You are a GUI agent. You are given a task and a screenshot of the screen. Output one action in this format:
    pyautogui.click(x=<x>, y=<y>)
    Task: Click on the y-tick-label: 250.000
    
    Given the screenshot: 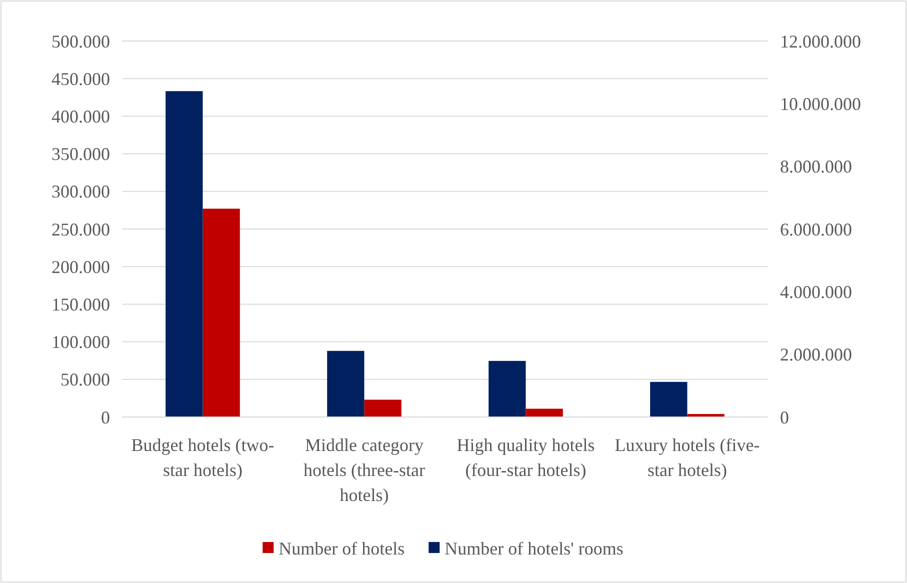 What is the action you would take?
    pyautogui.click(x=81, y=229)
    